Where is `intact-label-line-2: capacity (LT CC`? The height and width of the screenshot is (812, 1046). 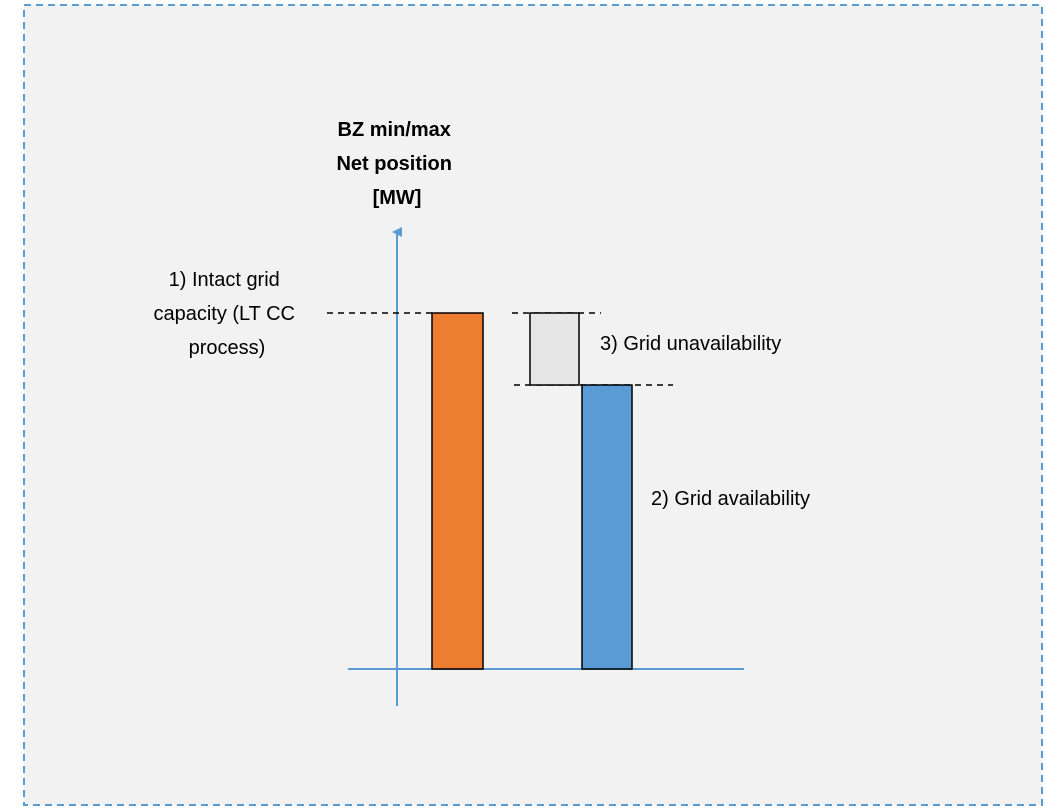
intact-label-line-2: capacity (LT CC is located at coordinates (224, 314).